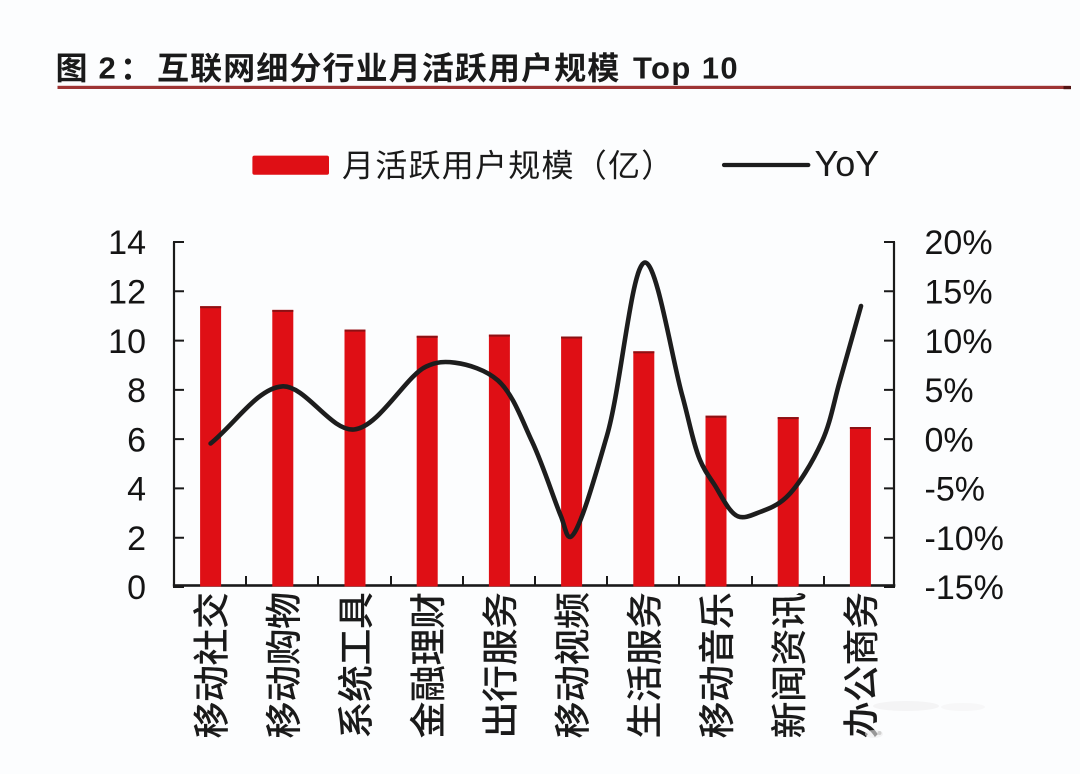 The height and width of the screenshot is (774, 1080). Describe the element at coordinates (136, 588) in the screenshot. I see `svg-text: 0` at that location.